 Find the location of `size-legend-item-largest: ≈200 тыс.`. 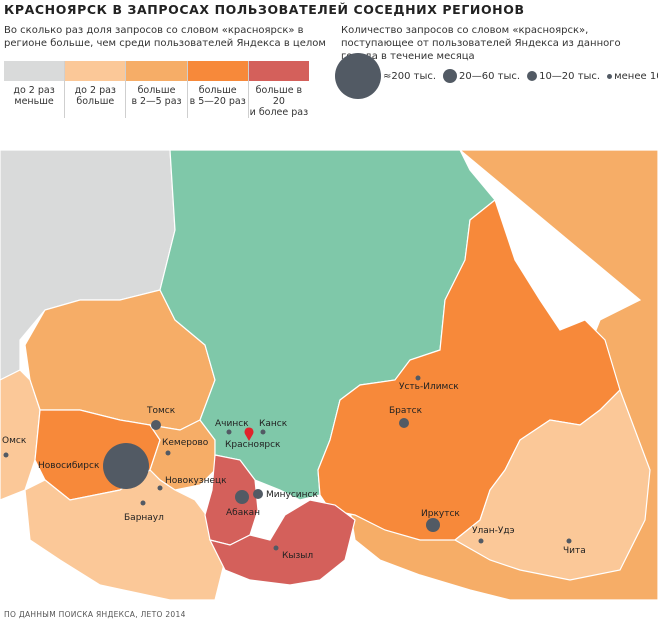

size-legend-item-largest: ≈200 тыс. is located at coordinates (385, 76).